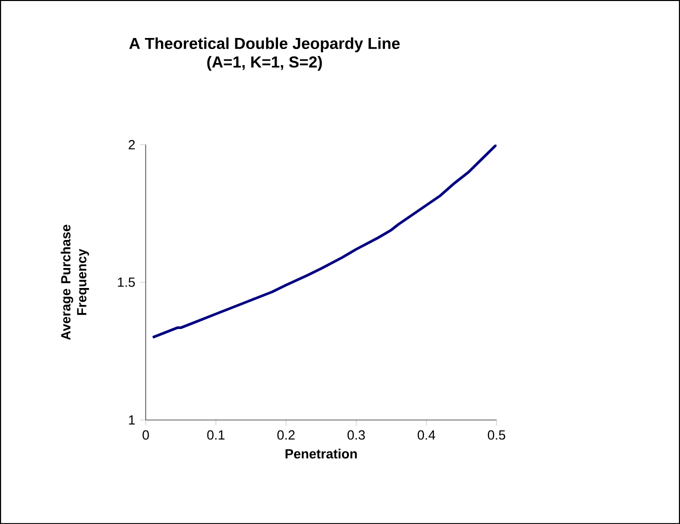 The height and width of the screenshot is (524, 680). I want to click on y-tick-label: 1.5, so click(126, 282).